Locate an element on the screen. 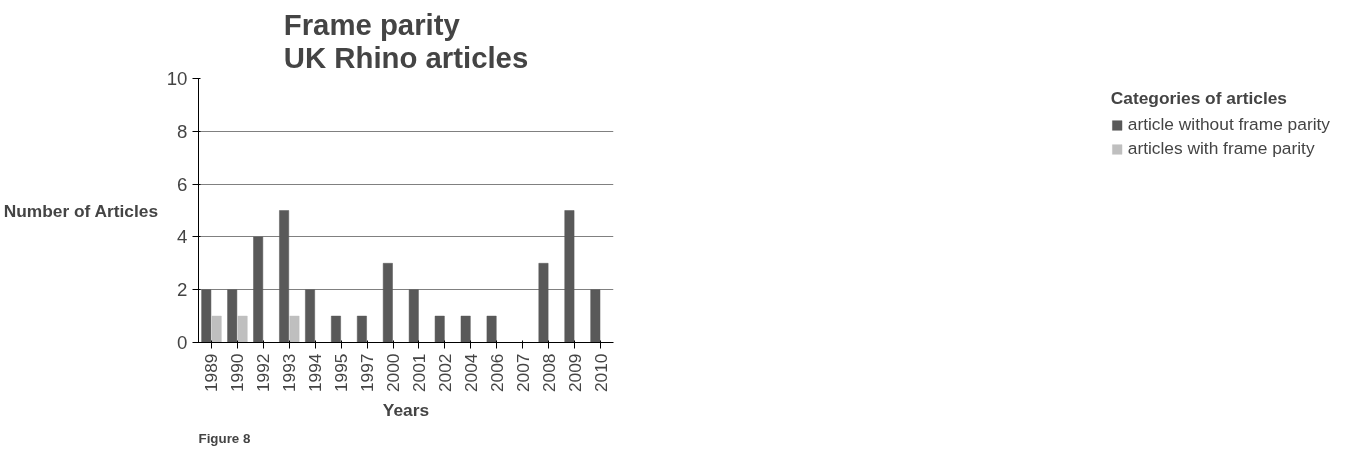 This screenshot has height=460, width=1349. y-tick-label: 2 is located at coordinates (182, 290).